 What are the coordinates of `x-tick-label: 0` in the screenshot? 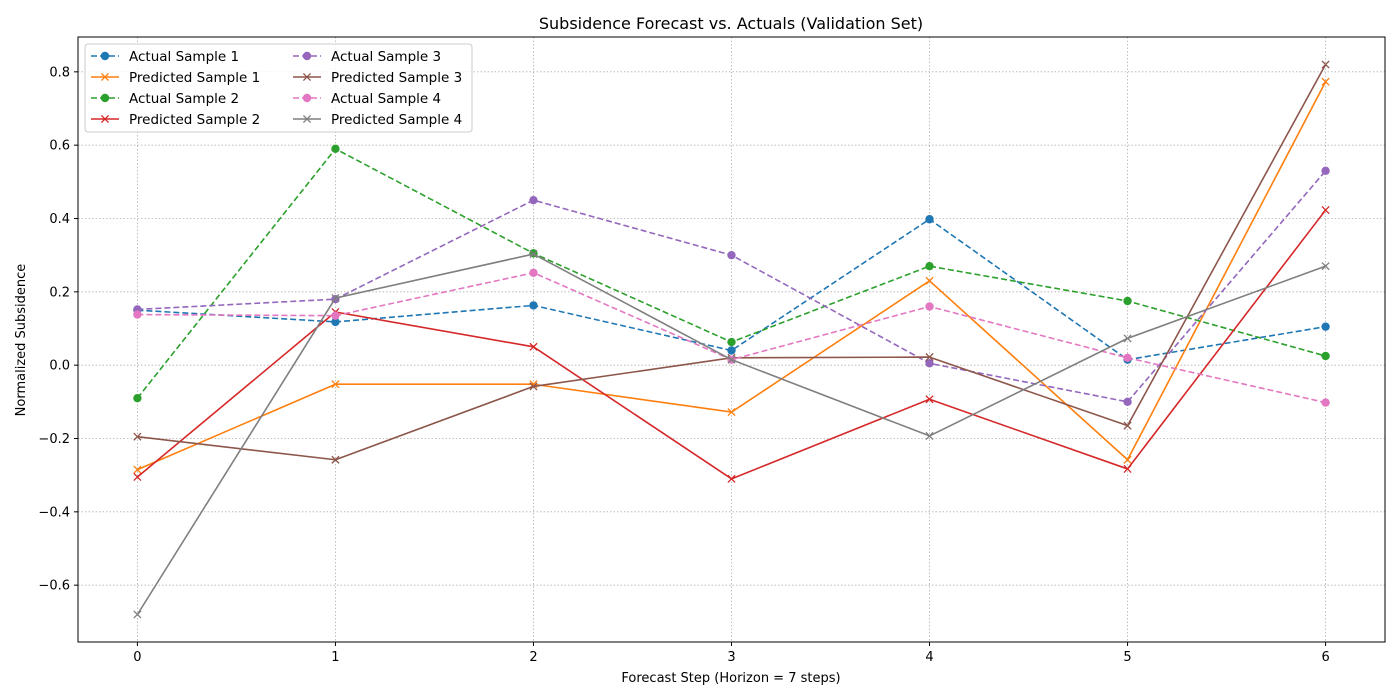 It's located at (137, 657).